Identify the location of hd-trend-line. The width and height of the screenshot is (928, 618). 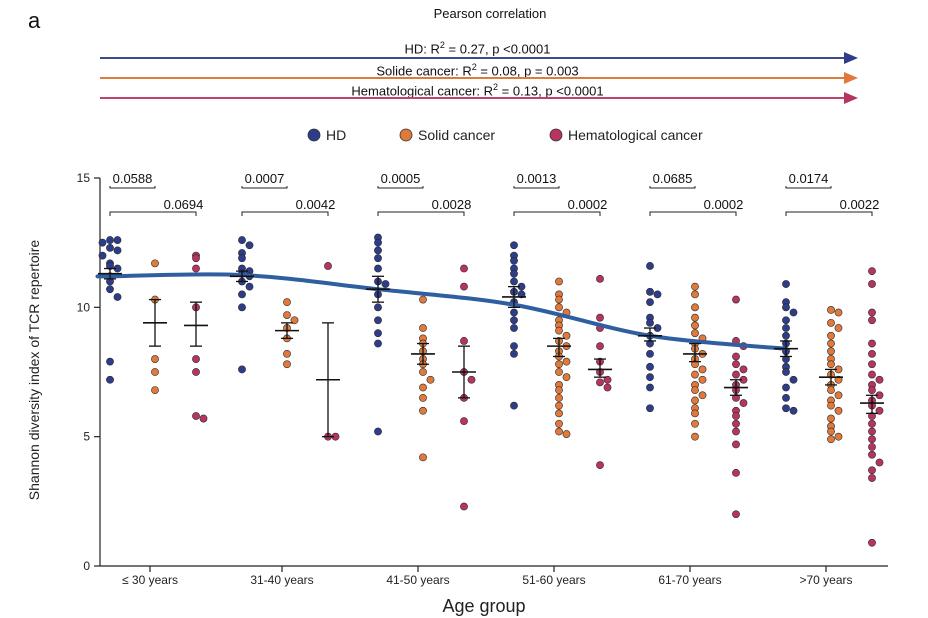
(441, 311).